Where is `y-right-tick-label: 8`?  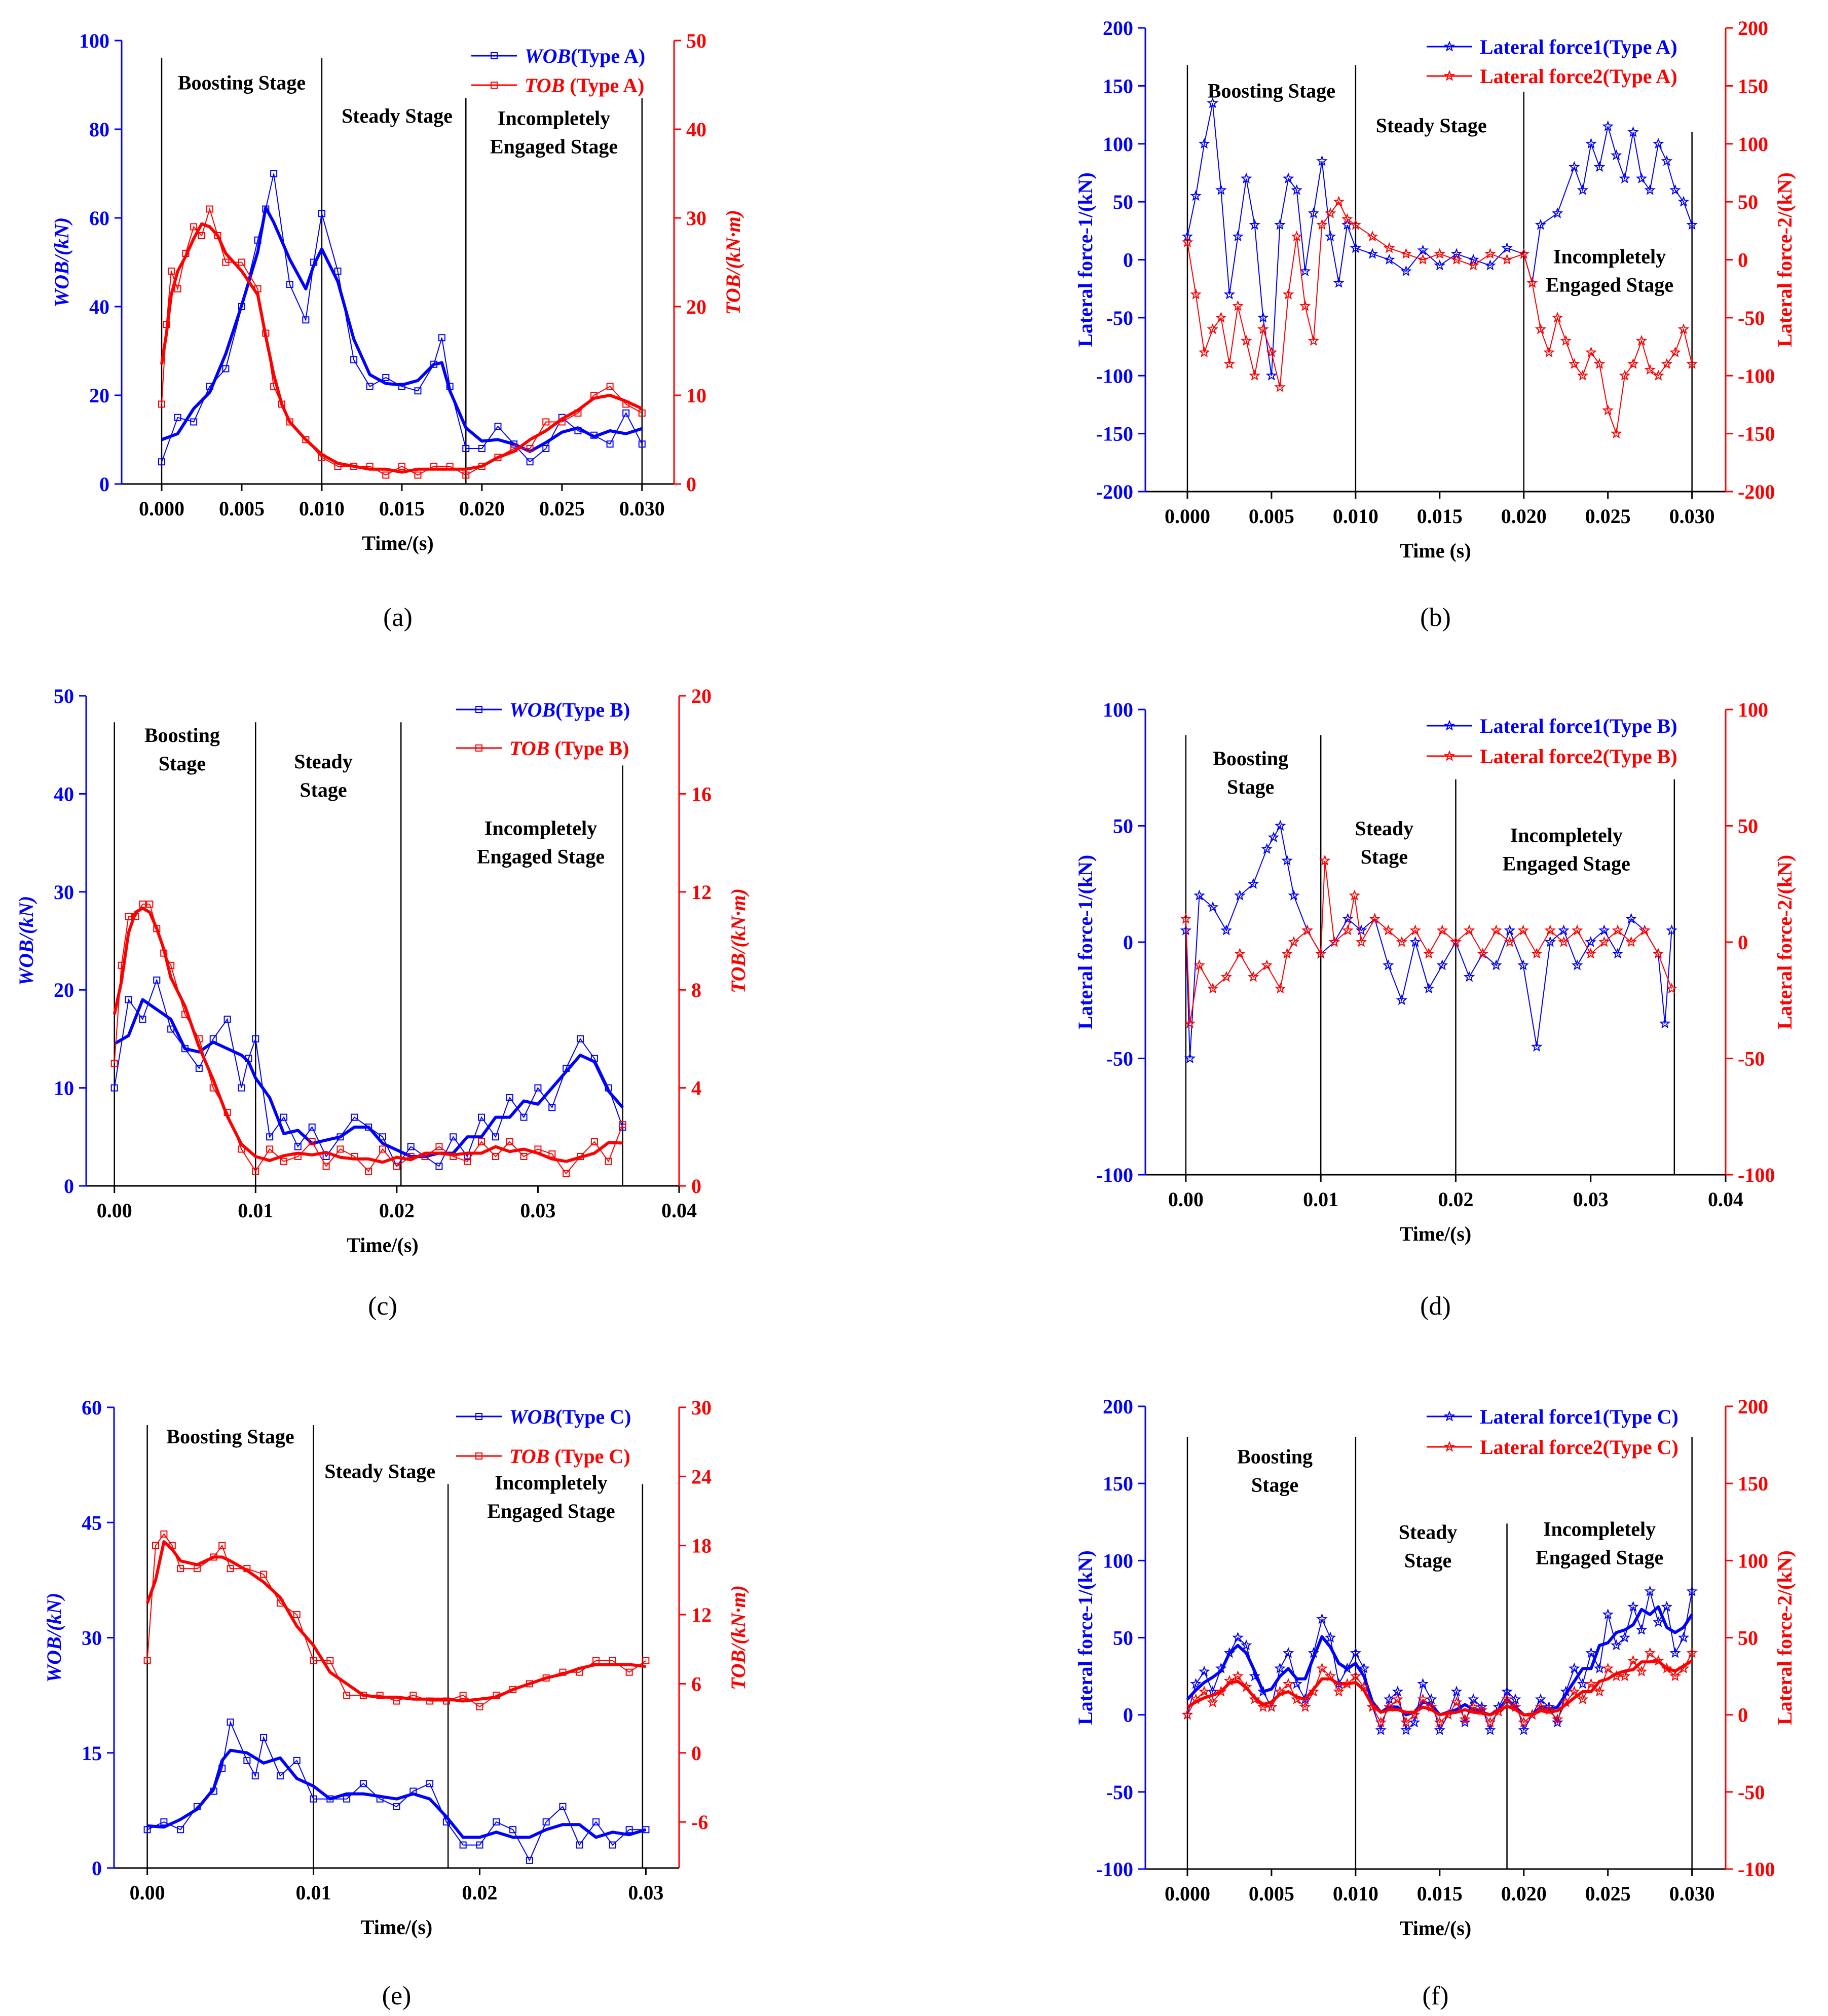 y-right-tick-label: 8 is located at coordinates (696, 990).